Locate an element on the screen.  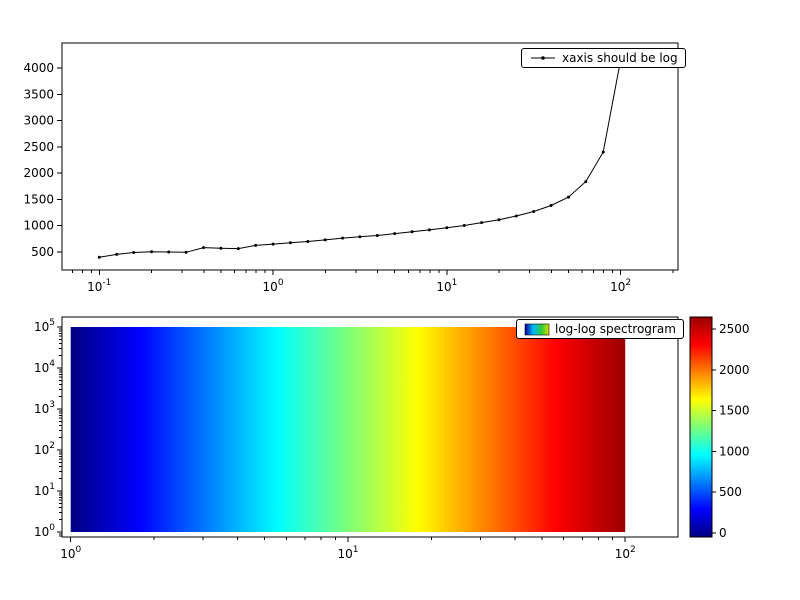
svg-text: 0 is located at coordinates (723, 533).